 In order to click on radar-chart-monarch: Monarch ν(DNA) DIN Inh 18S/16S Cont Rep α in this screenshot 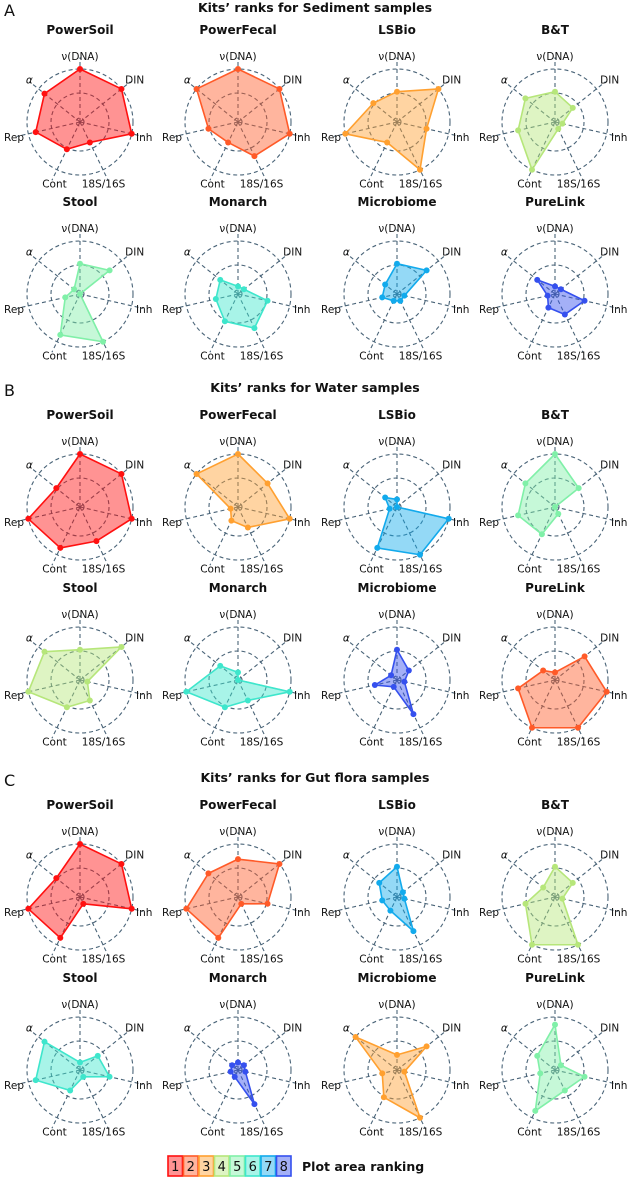, I will do `click(236, 278)`.